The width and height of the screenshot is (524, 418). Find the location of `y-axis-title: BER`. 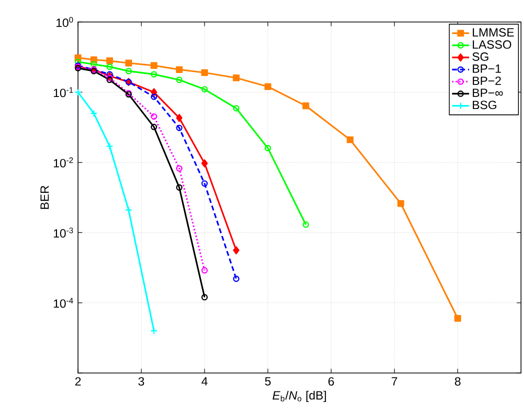

y-axis-title: BER is located at coordinates (44, 197).